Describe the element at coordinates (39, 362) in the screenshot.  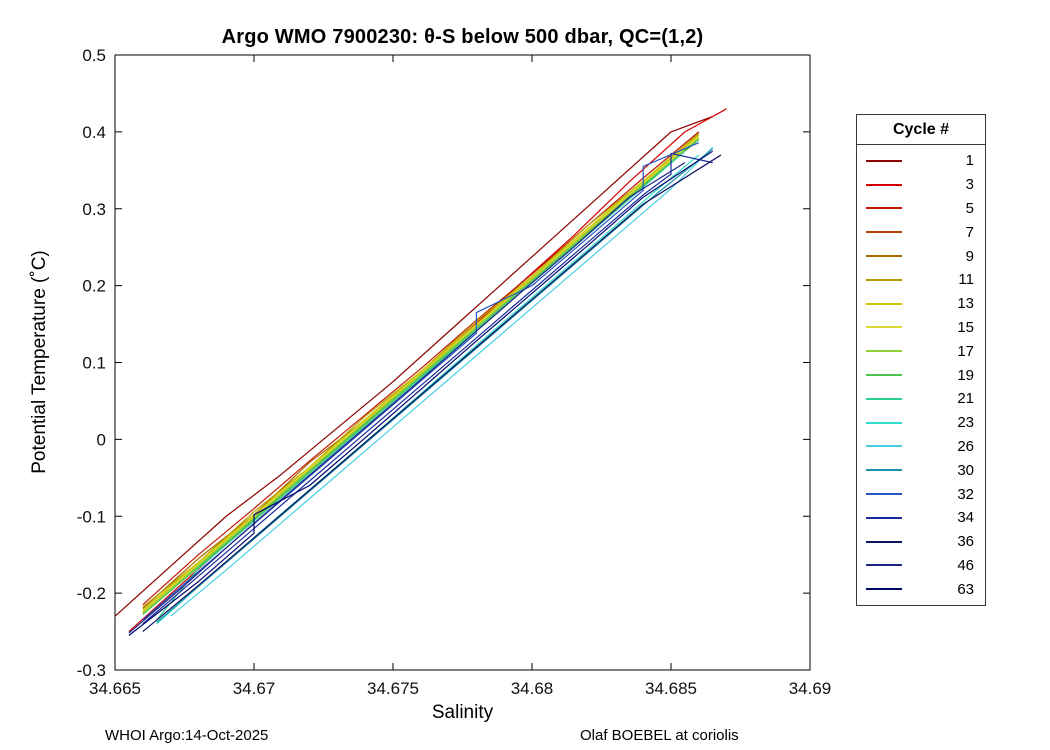
I see `y-axis-label: Potential Temperature (˚C)` at that location.